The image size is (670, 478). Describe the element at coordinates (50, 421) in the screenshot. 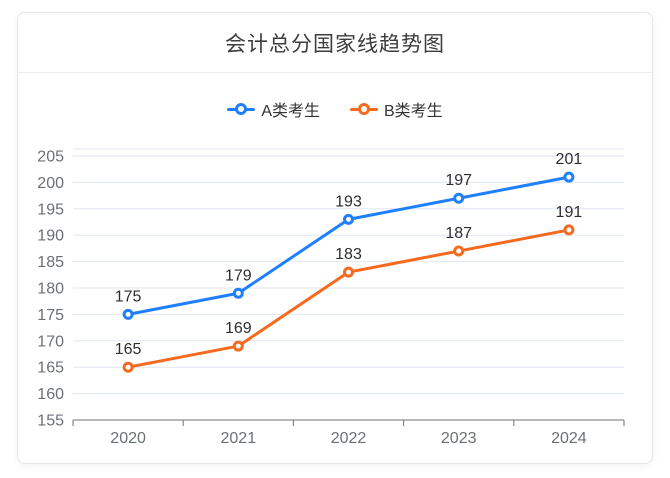

I see `y-axis-tick-label: 155` at that location.